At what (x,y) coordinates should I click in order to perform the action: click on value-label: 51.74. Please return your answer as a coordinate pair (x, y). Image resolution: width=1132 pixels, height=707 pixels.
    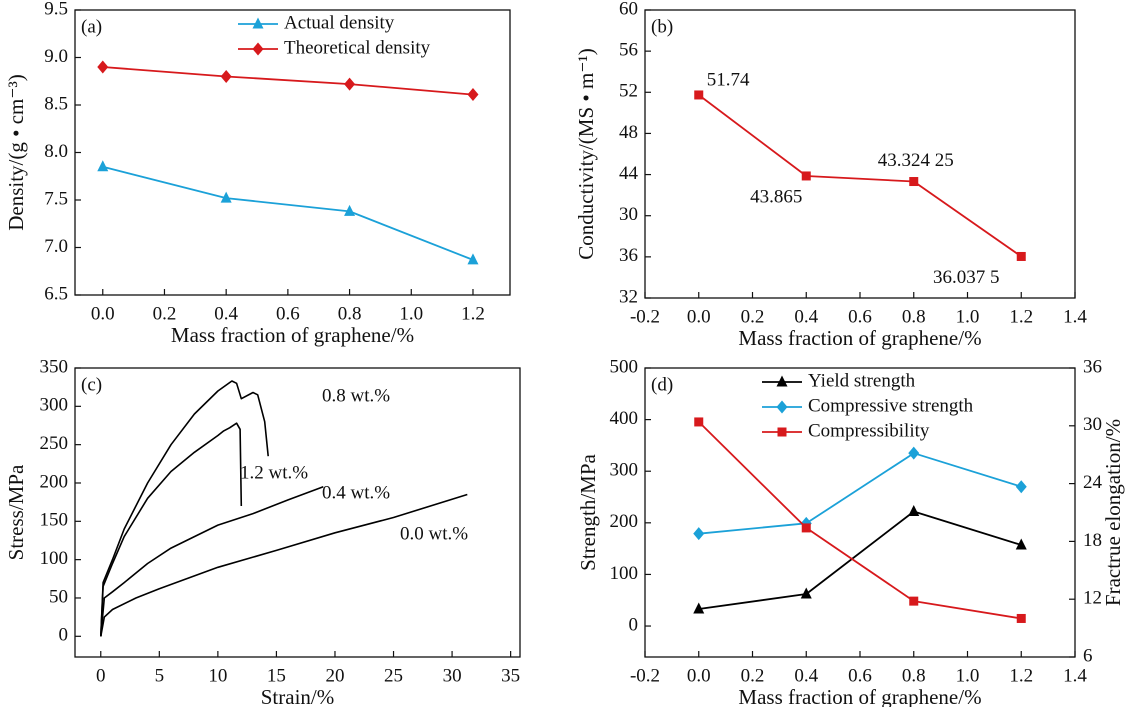
    Looking at the image, I should click on (728, 79).